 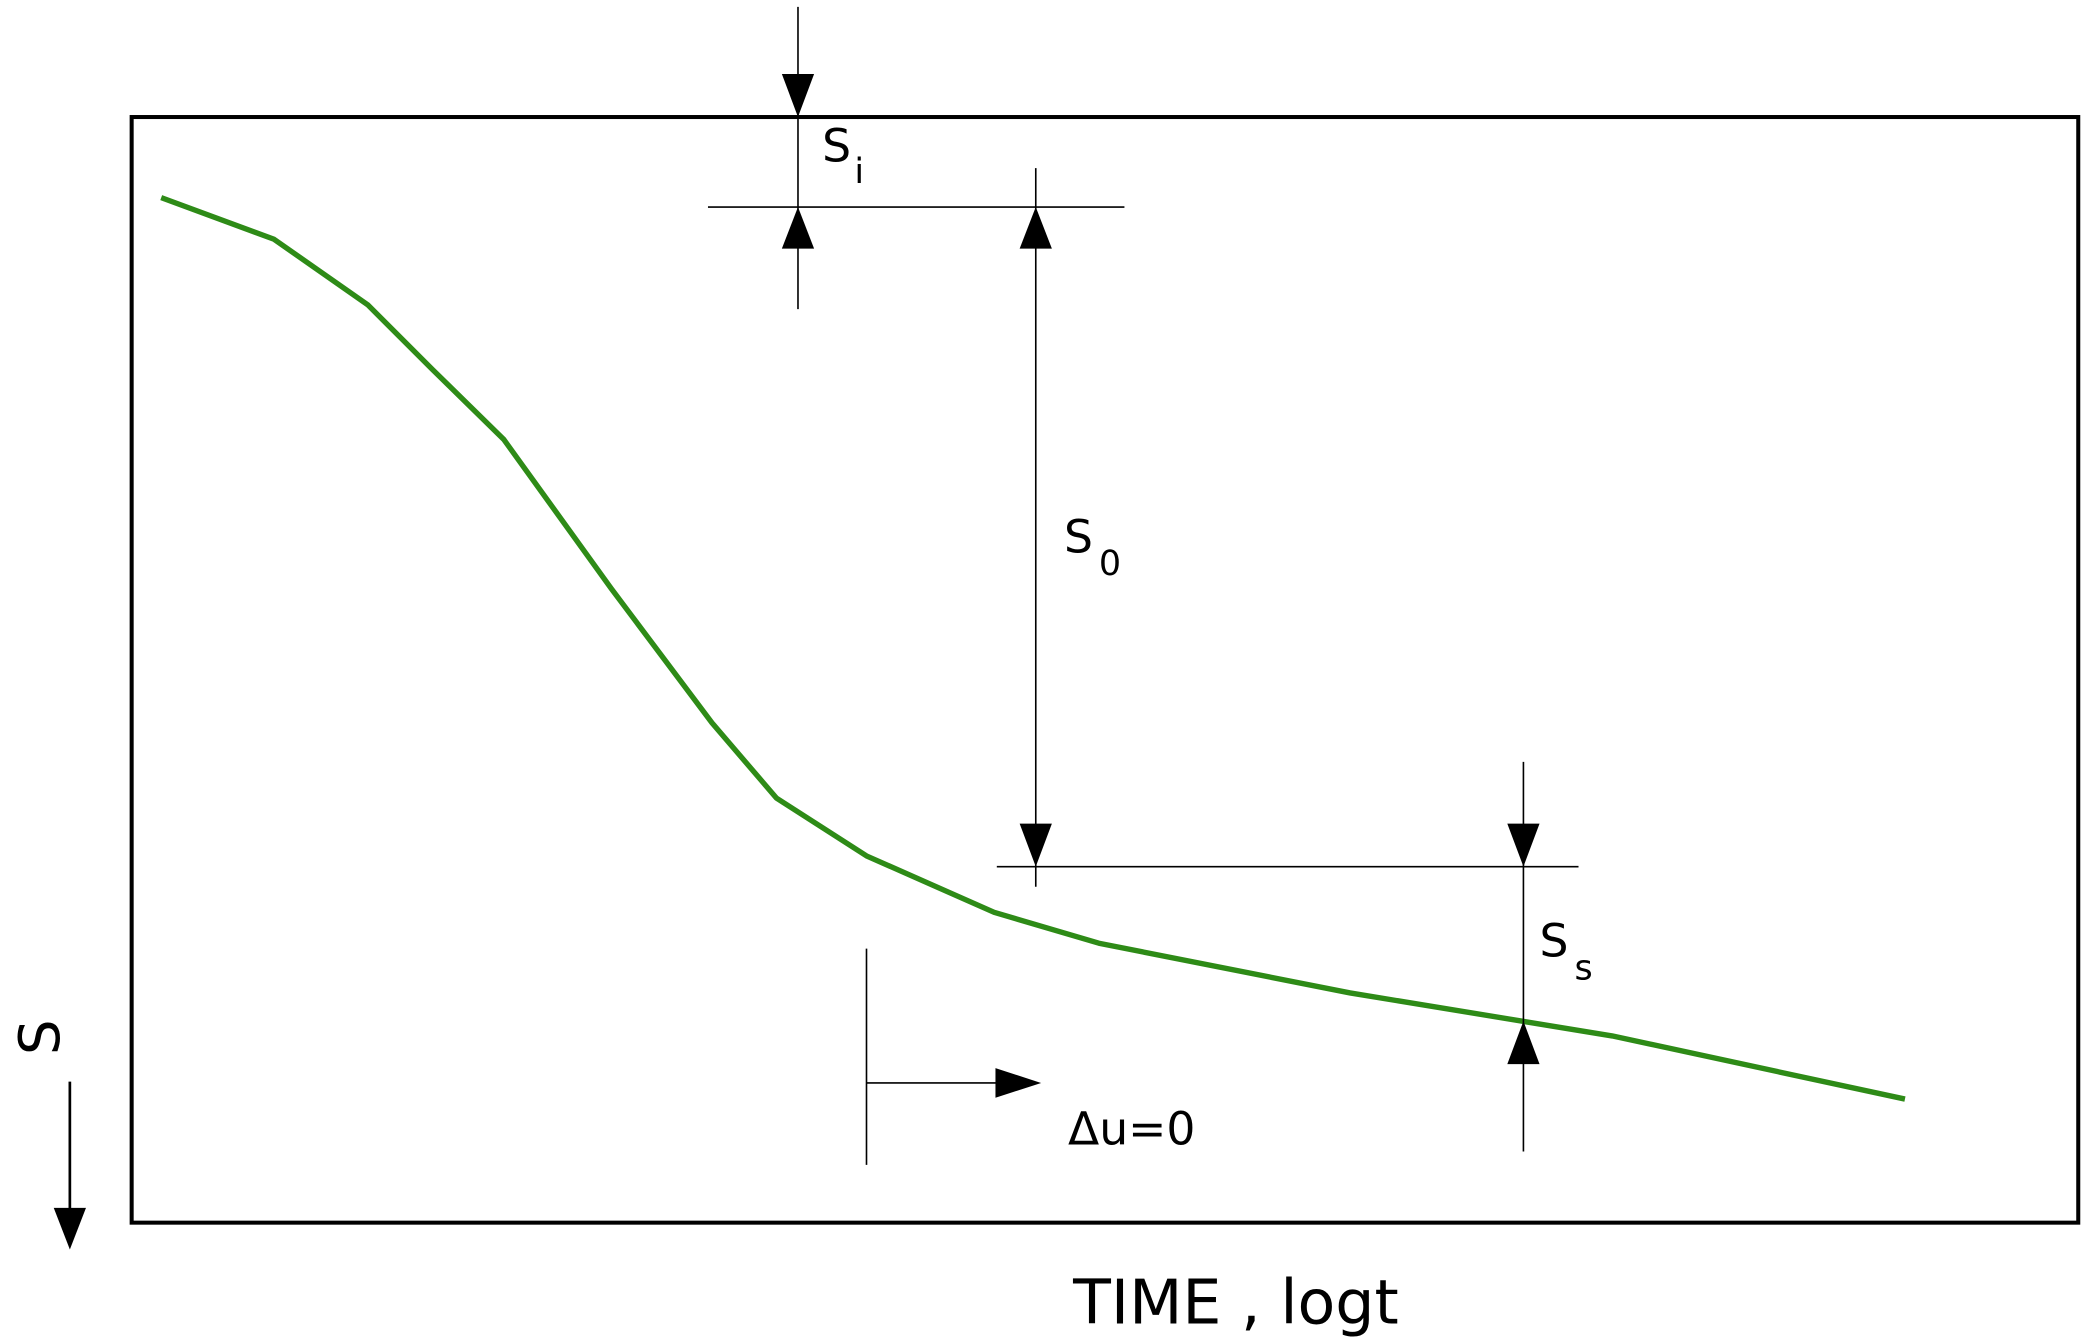 What do you see at coordinates (1235, 1301) in the screenshot?
I see `x-axis-label: TIME , logt` at bounding box center [1235, 1301].